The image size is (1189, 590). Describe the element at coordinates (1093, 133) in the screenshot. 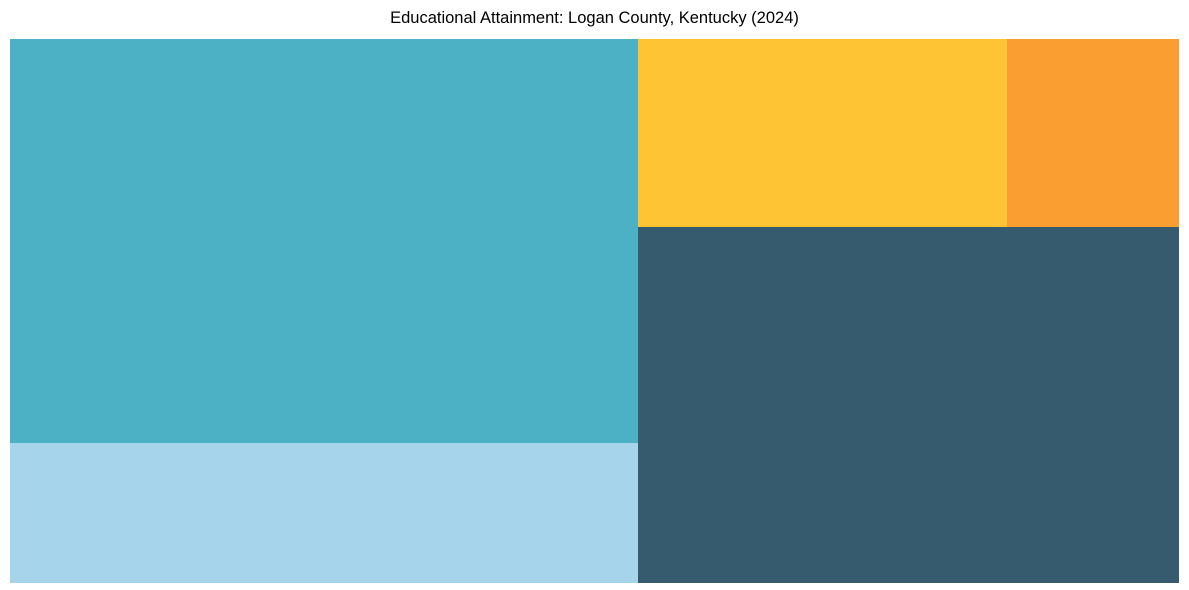

I see `treemap-segment-tile-orange` at that location.